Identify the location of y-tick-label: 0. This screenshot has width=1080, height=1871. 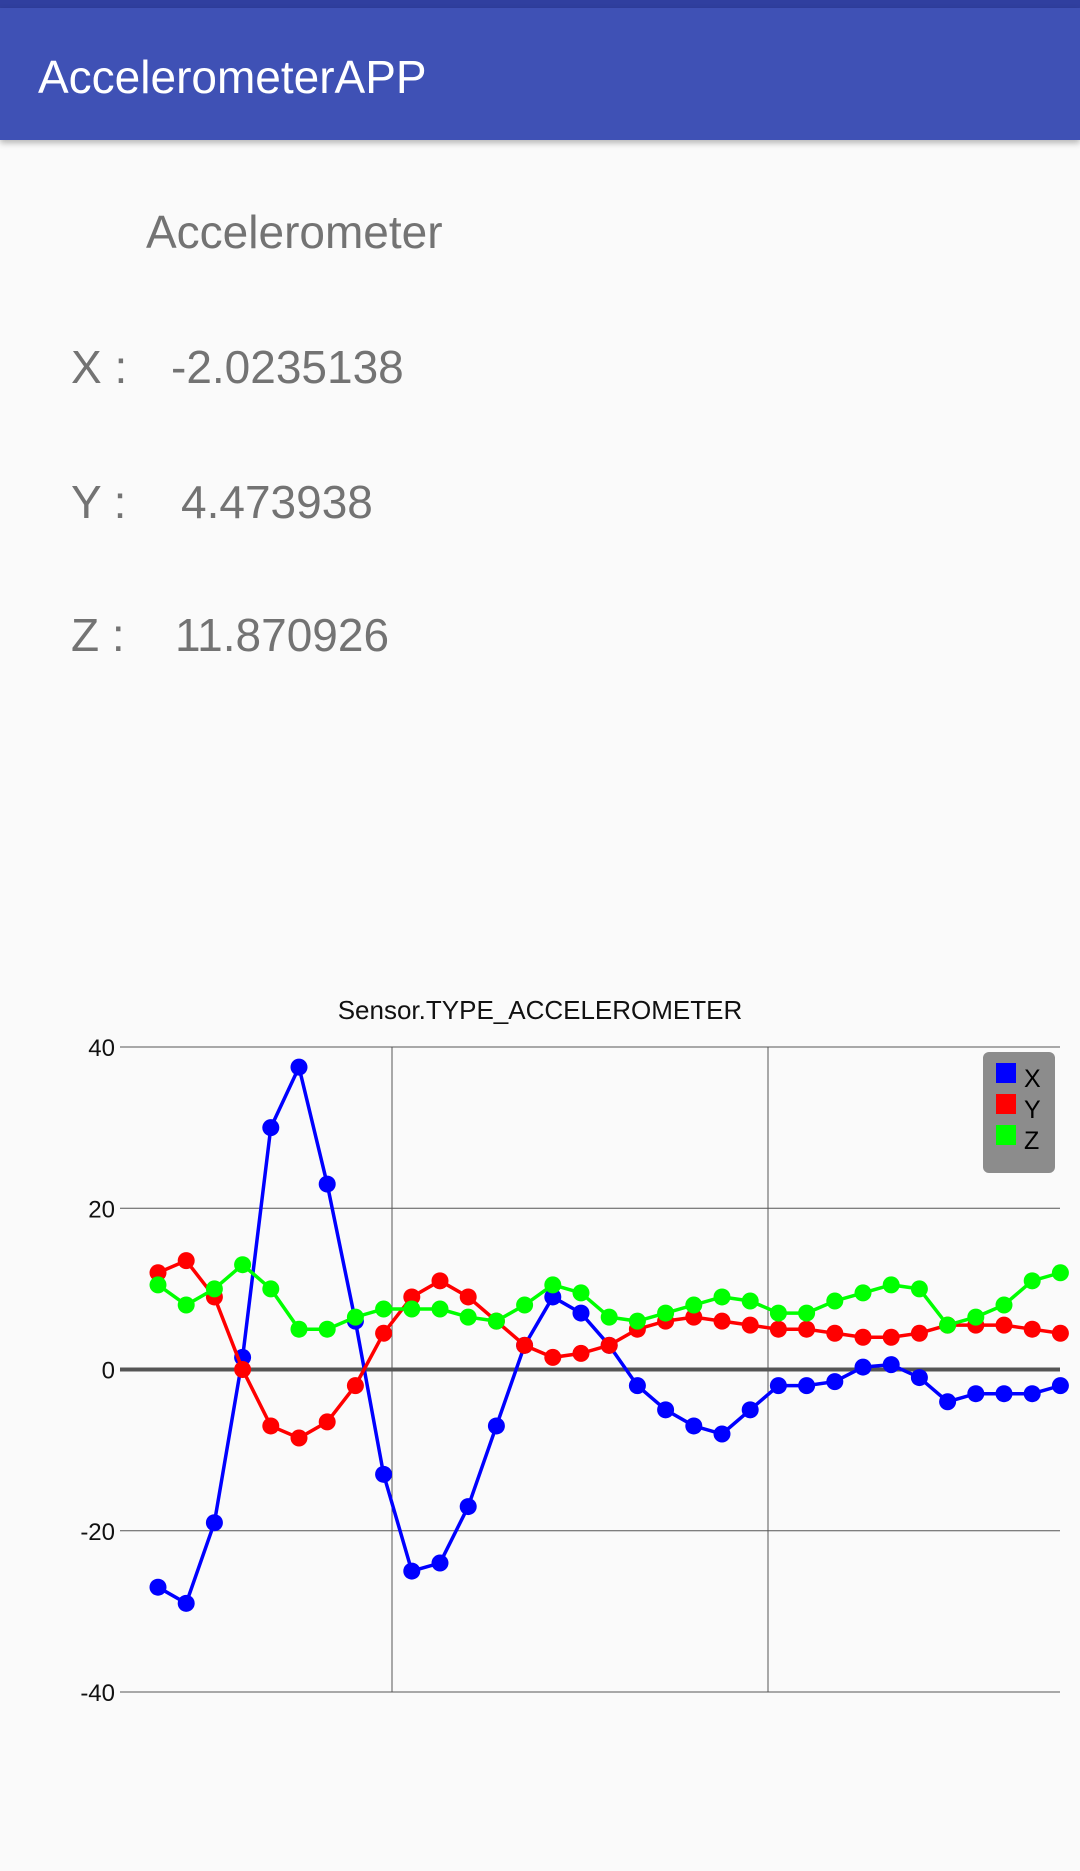
(108, 1371).